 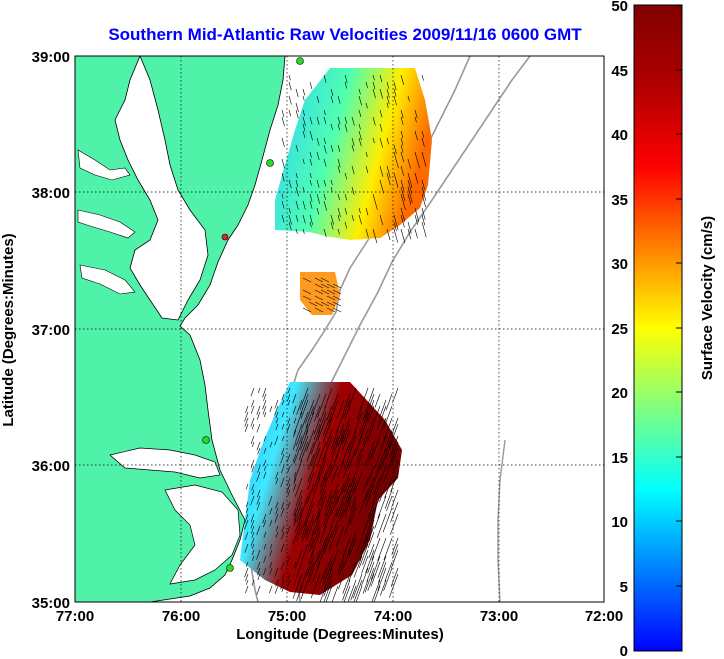 What do you see at coordinates (619, 135) in the screenshot?
I see `colorbar-tick-label: 40` at bounding box center [619, 135].